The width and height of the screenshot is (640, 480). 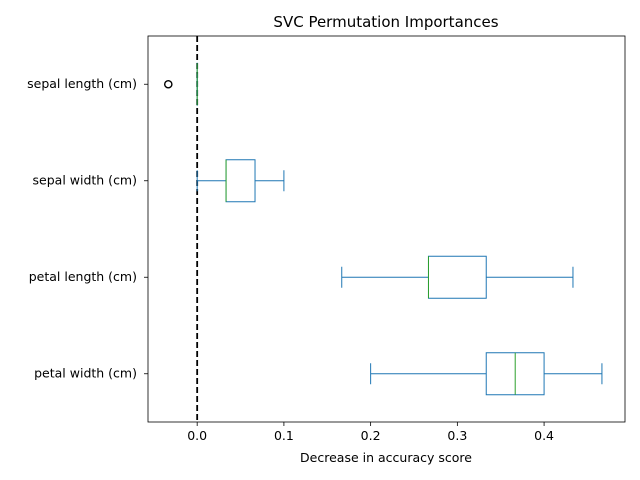 What do you see at coordinates (82, 83) in the screenshot?
I see `y-tick-label-sepal-length-cm: sepal length (cm)` at bounding box center [82, 83].